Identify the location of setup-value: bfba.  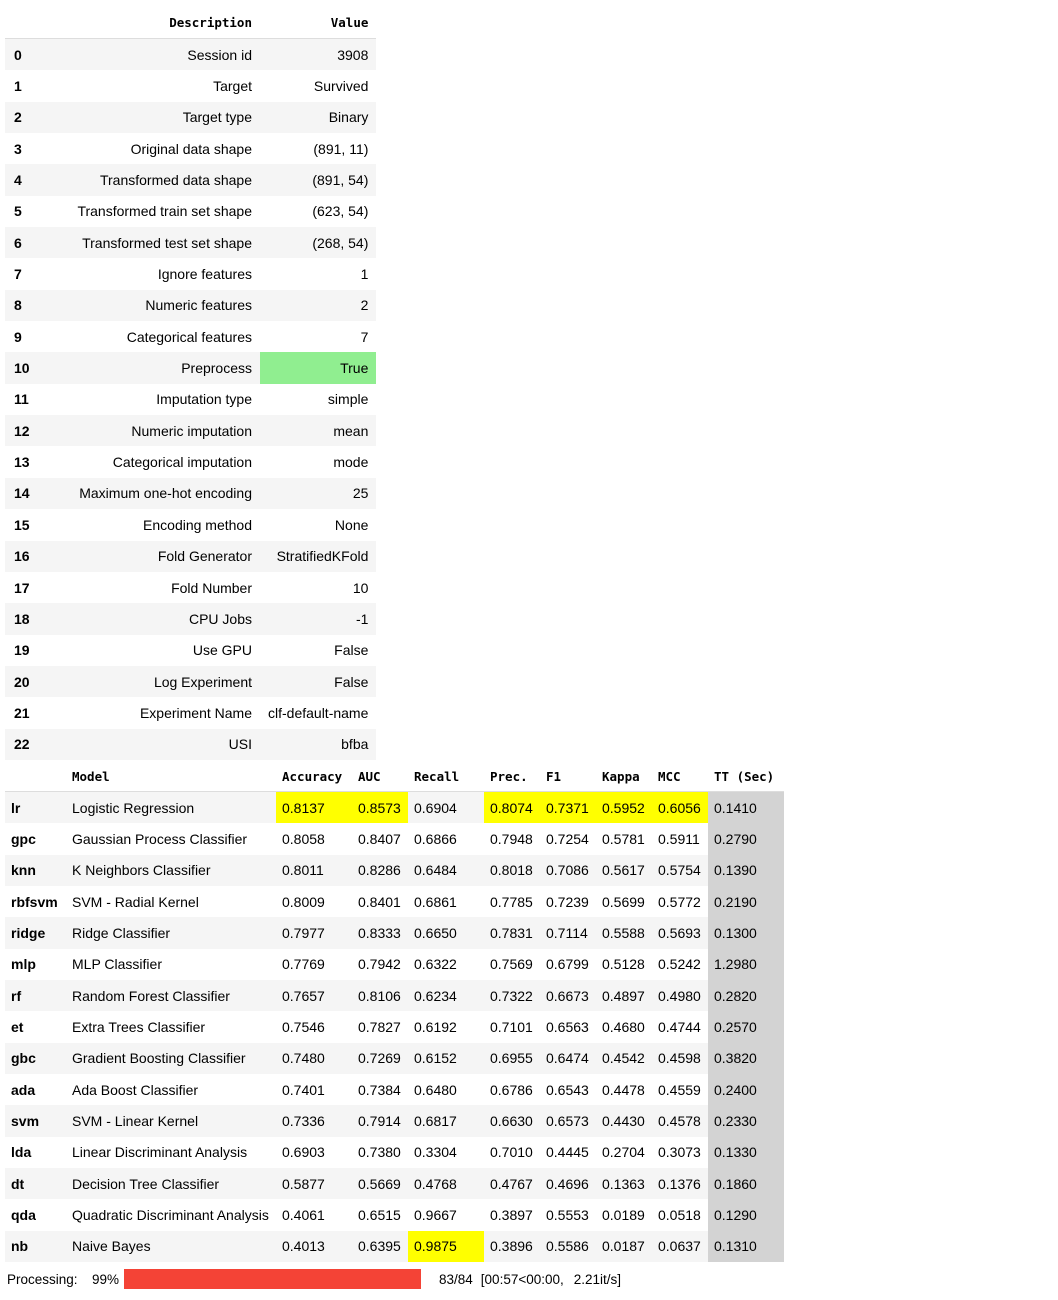
(355, 744).